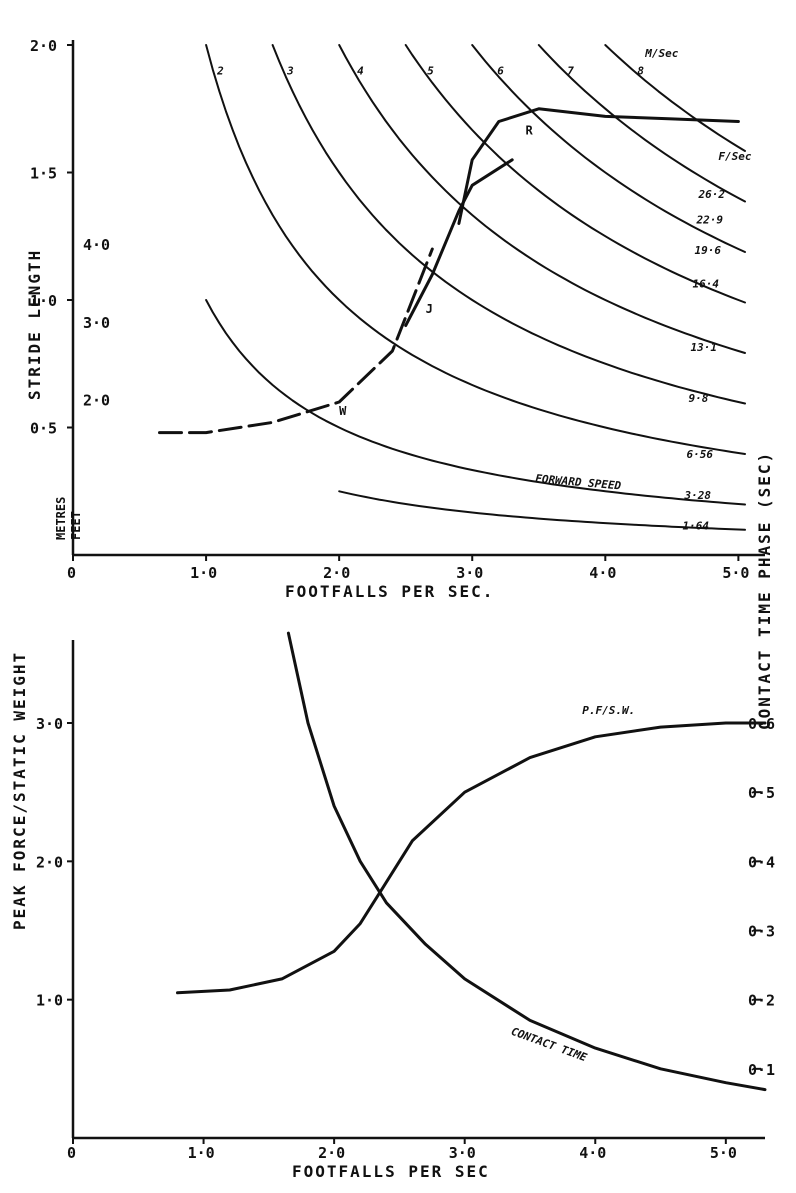 The width and height of the screenshot is (796, 1193). Describe the element at coordinates (697, 495) in the screenshot. I see `speed-label-fts: 3·28` at that location.